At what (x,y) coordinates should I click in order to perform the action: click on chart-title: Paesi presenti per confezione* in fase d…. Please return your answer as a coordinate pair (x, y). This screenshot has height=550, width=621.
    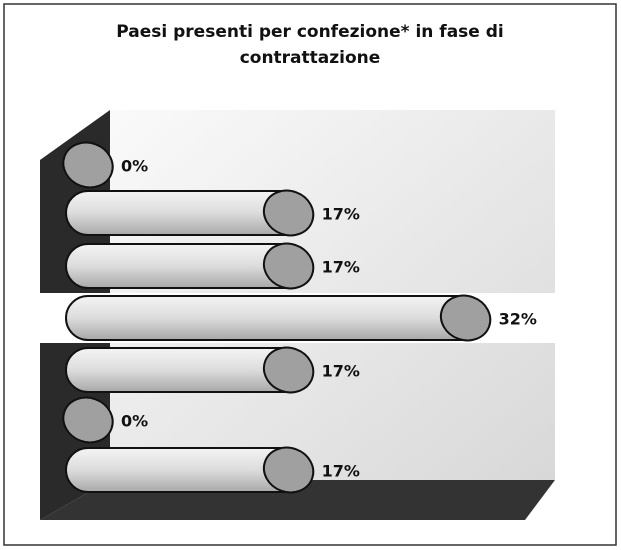
    Looking at the image, I should click on (309, 45).